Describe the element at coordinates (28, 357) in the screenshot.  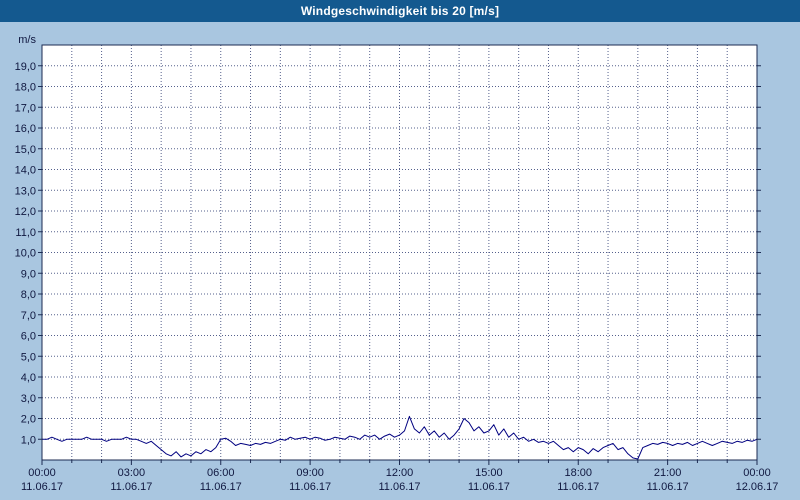
I see `y-tick-label: 5,0` at that location.